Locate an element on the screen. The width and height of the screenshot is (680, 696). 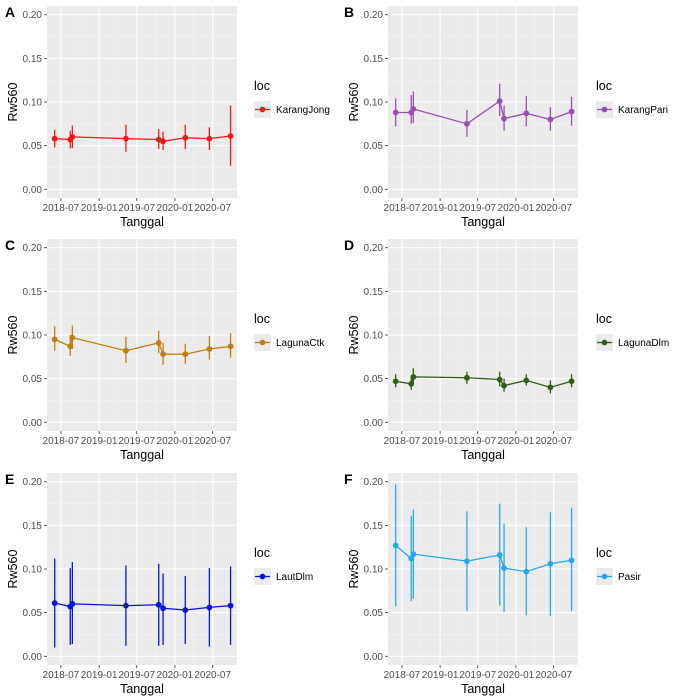
panel-label: C is located at coordinates (10, 245).